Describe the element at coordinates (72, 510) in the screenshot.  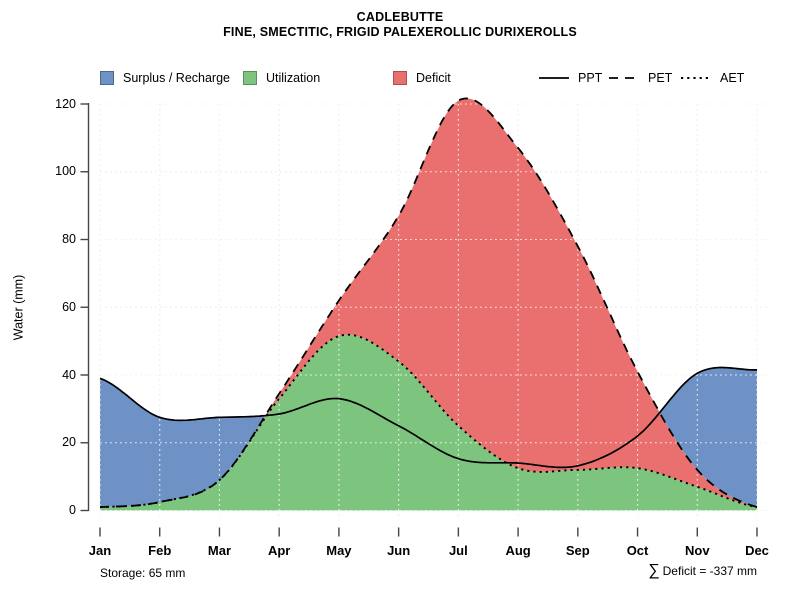
I see `y-tick-label: 0` at that location.